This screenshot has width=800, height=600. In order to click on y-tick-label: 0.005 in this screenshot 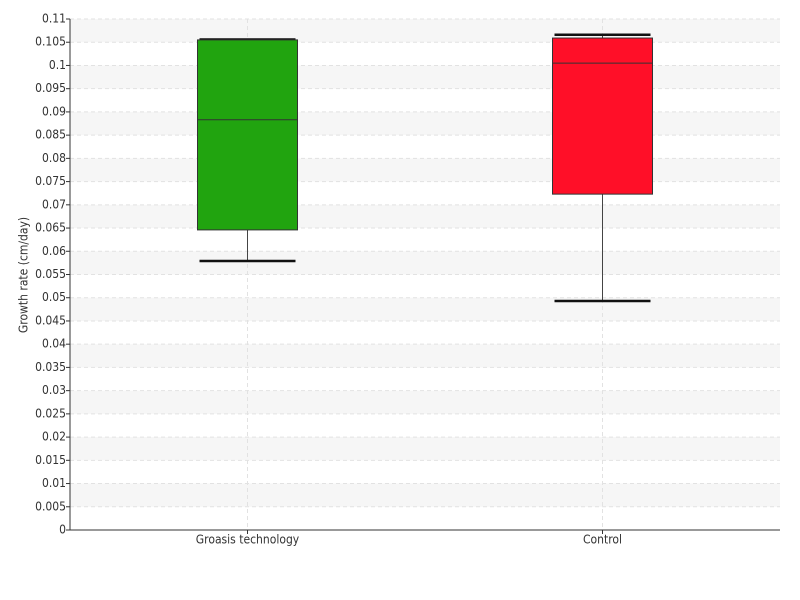, I will do `click(50, 506)`.